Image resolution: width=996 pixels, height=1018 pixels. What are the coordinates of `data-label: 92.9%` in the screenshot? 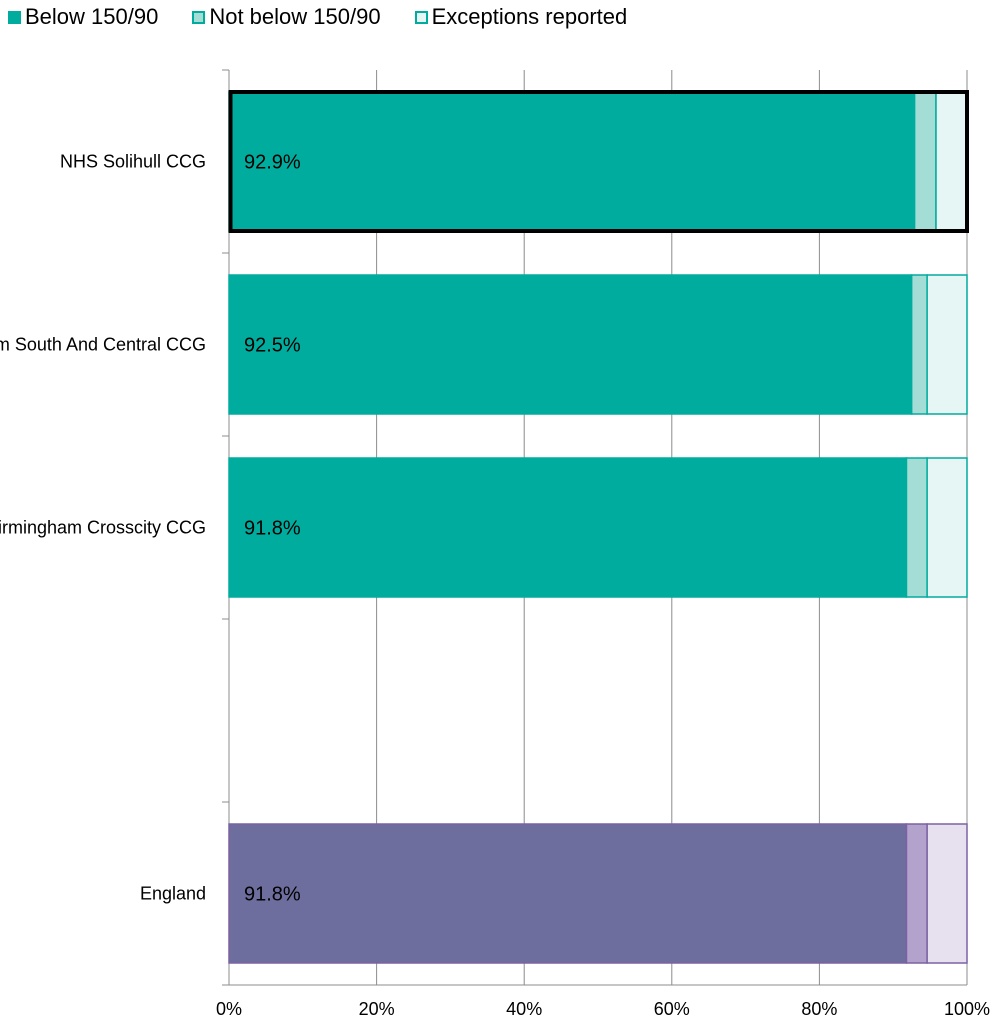 It's located at (272, 163).